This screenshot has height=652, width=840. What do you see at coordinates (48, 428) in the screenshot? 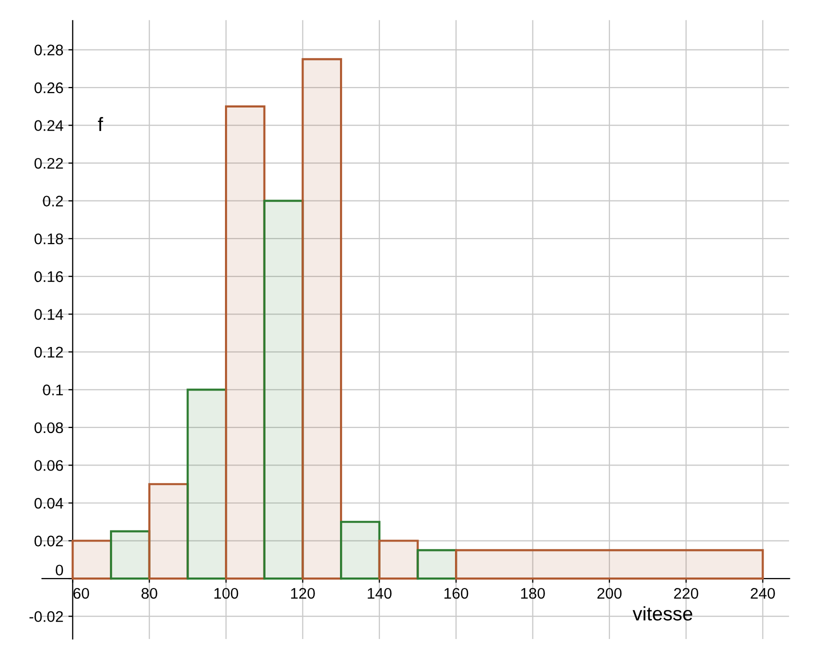
I see `y-tick-label: 0.08` at bounding box center [48, 428].